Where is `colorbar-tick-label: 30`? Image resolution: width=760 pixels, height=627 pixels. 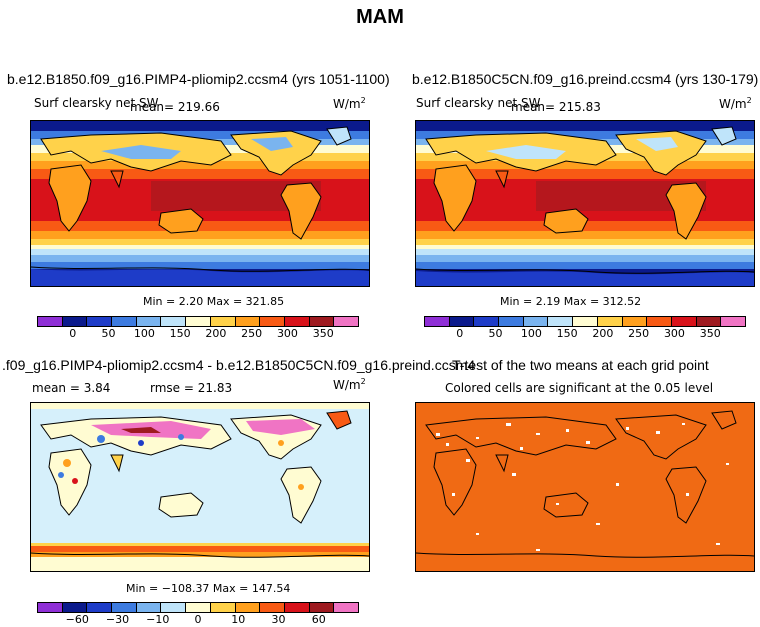
colorbar-tick-label: 30 is located at coordinates (278, 619).